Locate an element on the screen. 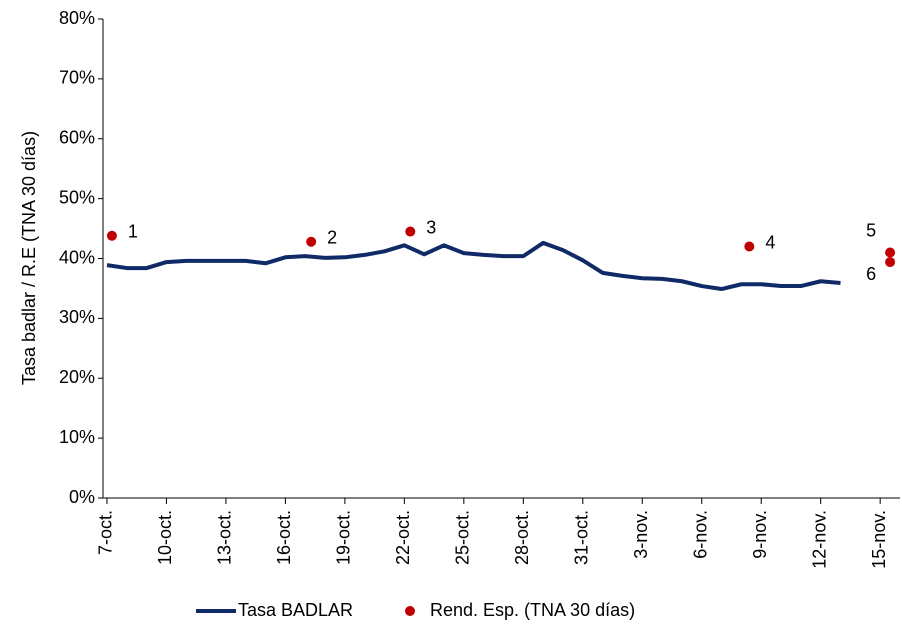 Image resolution: width=902 pixels, height=628 pixels. y-tick-label: 70% is located at coordinates (77, 78).